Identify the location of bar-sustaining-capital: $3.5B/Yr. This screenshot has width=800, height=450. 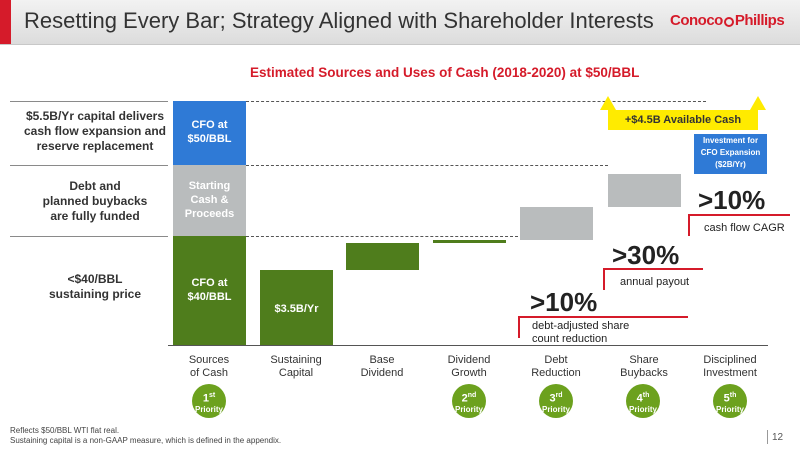
(296, 307).